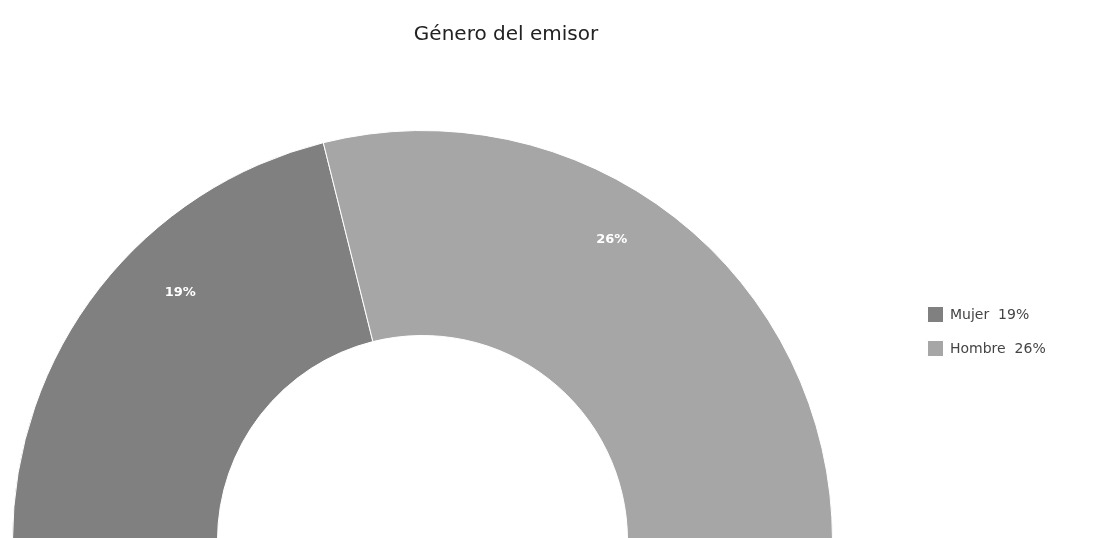  Describe the element at coordinates (998, 348) in the screenshot. I see `legend-label: Hombre 26%` at that location.